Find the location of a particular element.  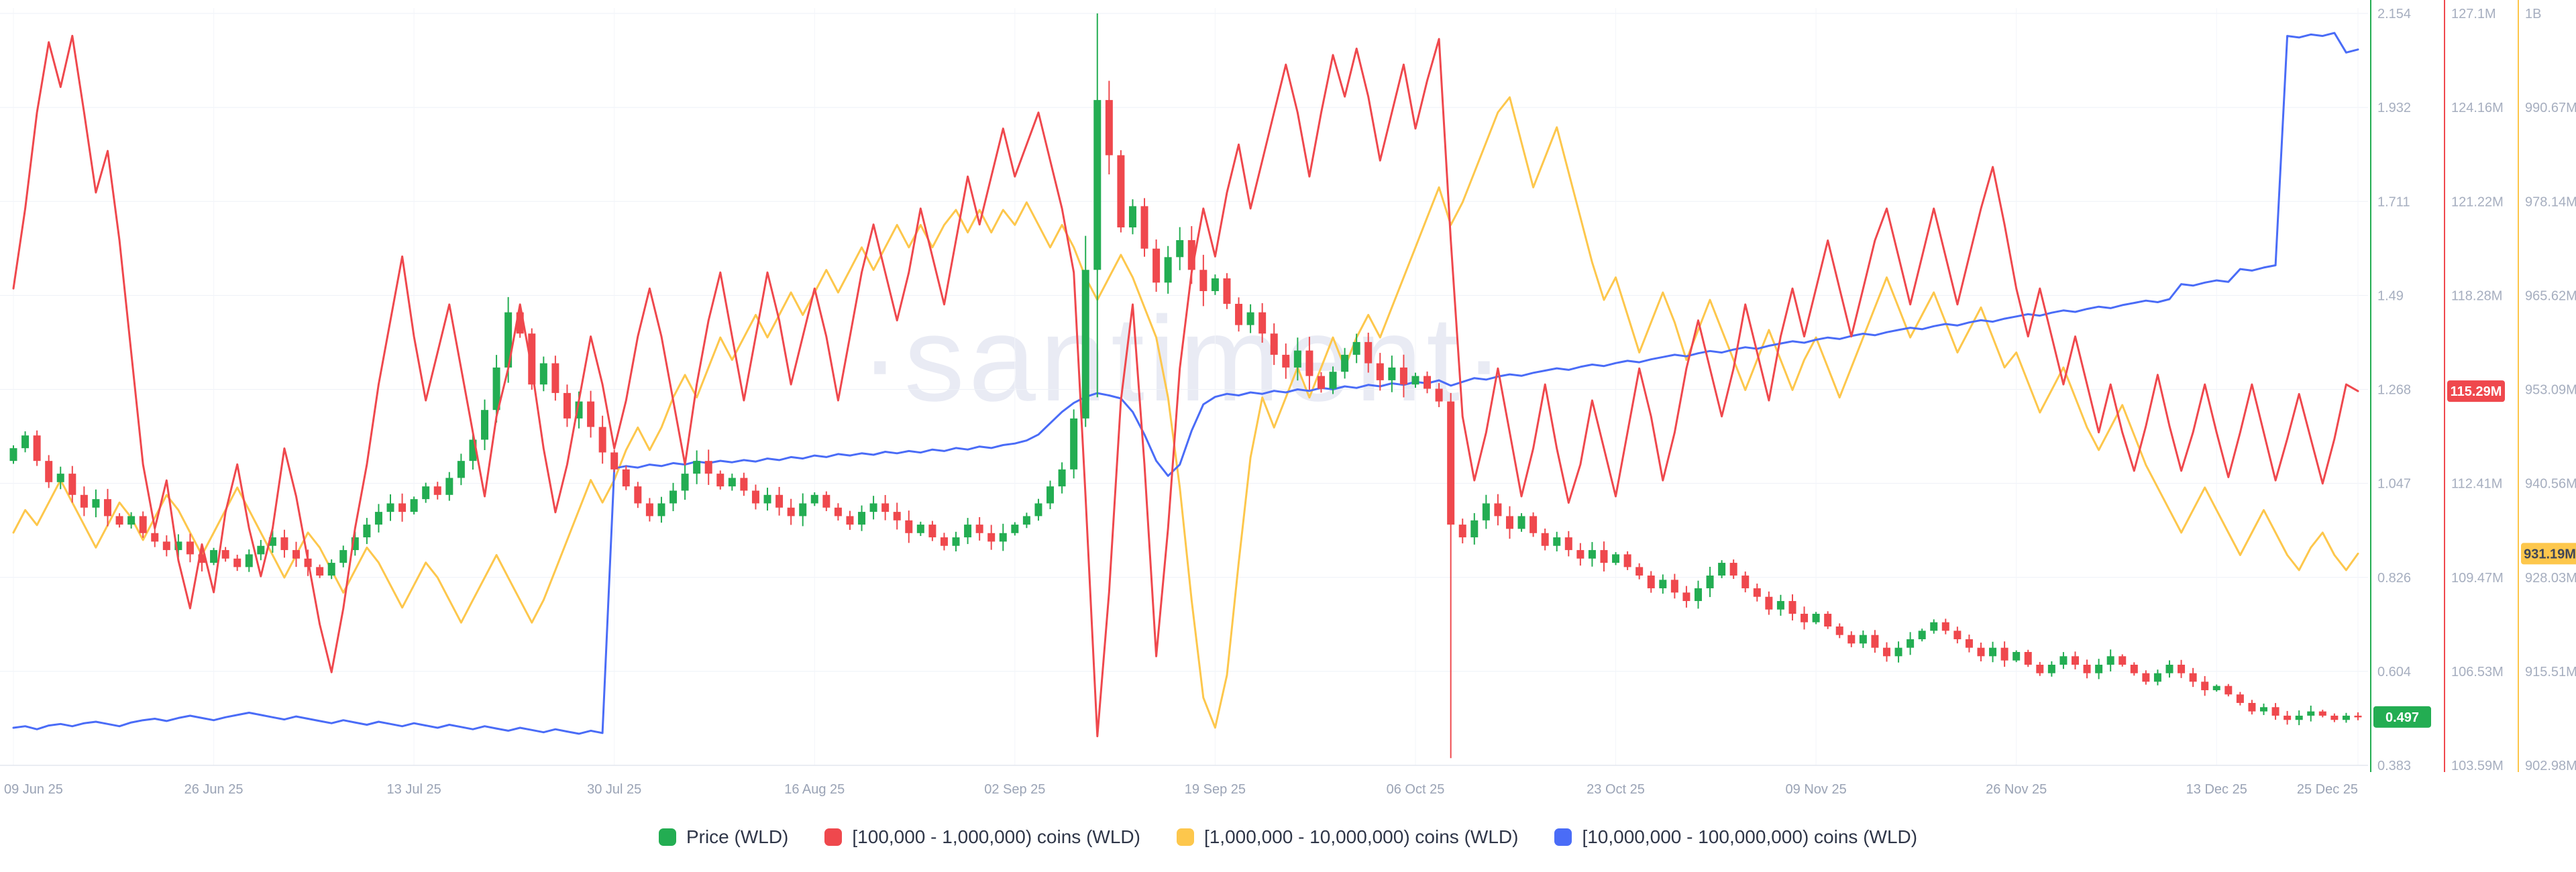

legend-item-price: Price (WLD) is located at coordinates (723, 837).